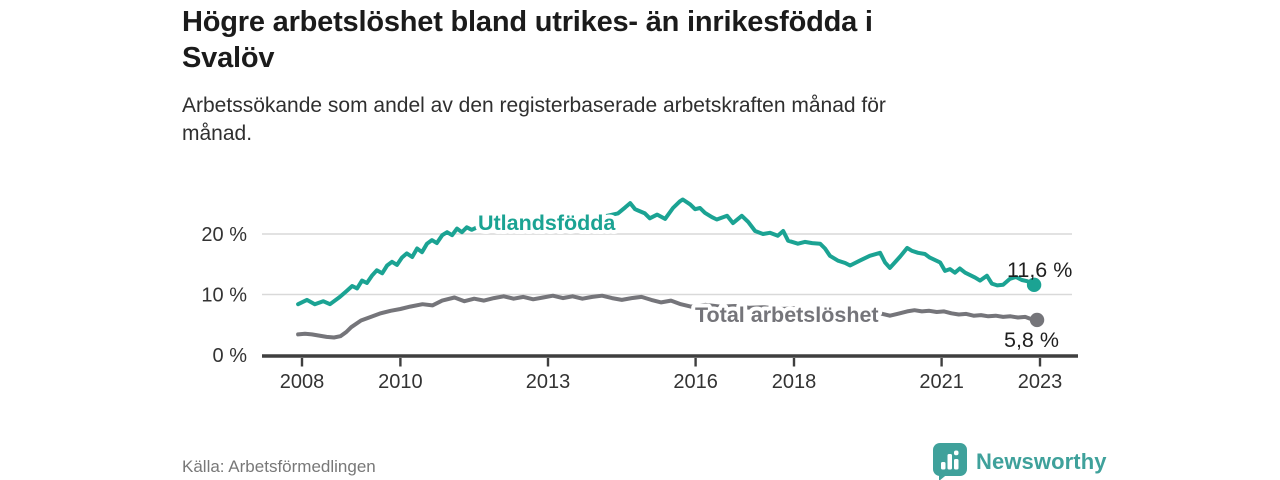 This screenshot has height=480, width=1280. I want to click on series-value-label-total-arbetsl-shet: 5,8 %, so click(1031, 340).